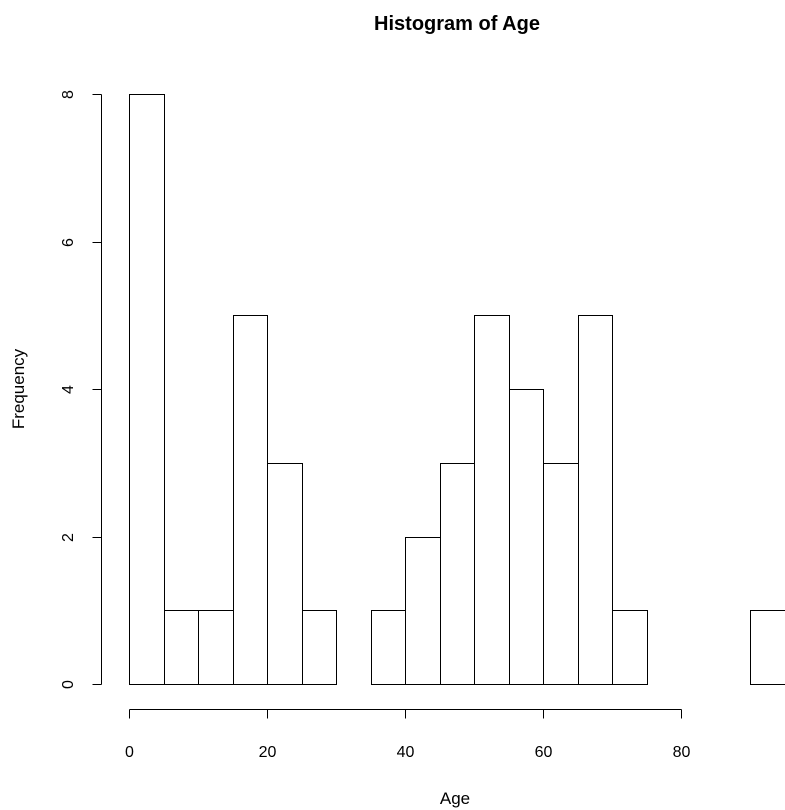 This screenshot has width=785, height=810. Describe the element at coordinates (408, 735) in the screenshot. I see `x-axis: 0 20 40 60 80` at that location.